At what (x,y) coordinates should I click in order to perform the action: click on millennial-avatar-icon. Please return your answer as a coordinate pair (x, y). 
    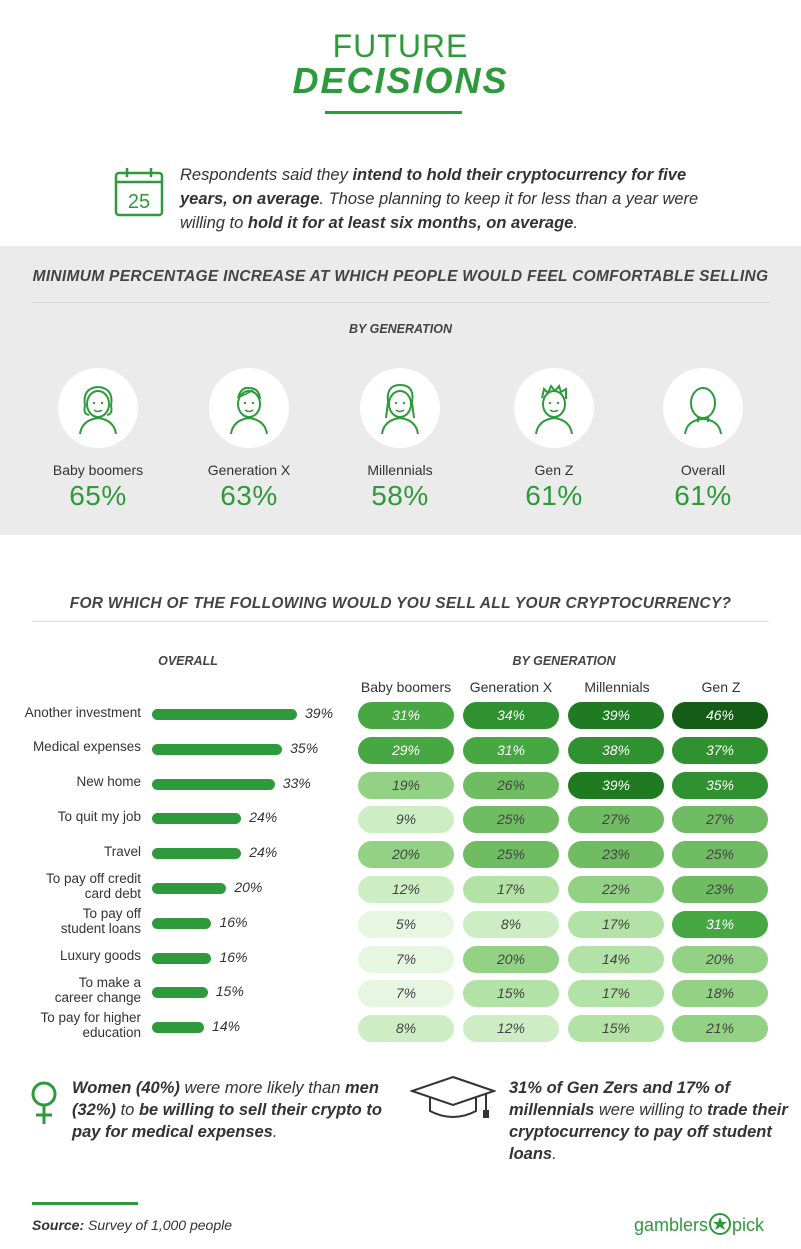
    Looking at the image, I should click on (400, 408).